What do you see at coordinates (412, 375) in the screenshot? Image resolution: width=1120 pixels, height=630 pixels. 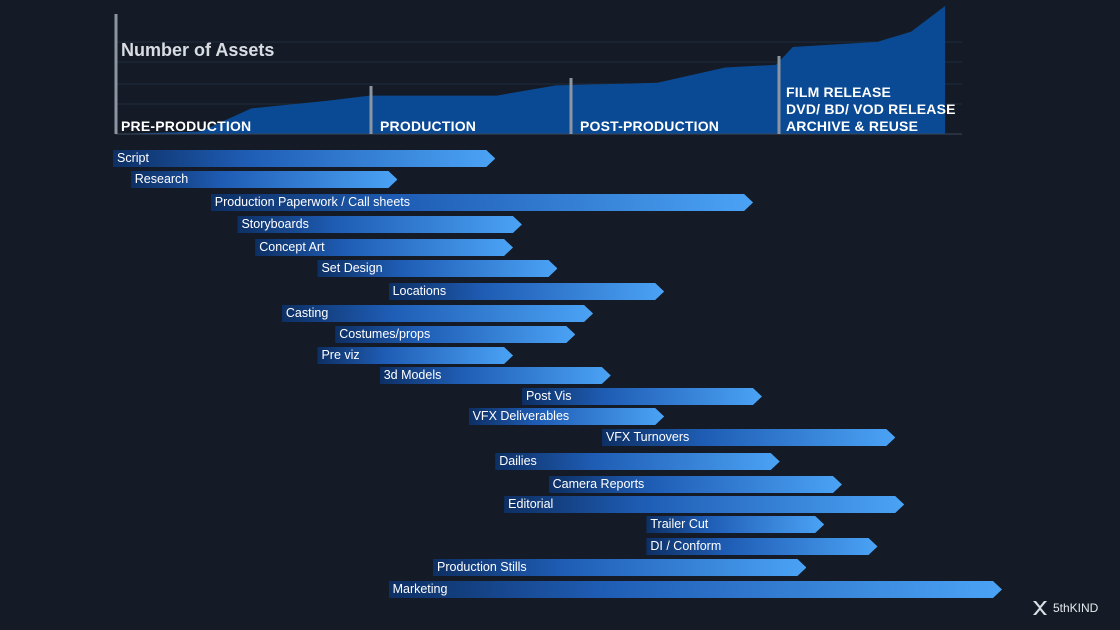 I see `task-bar-label: 3d Models` at bounding box center [412, 375].